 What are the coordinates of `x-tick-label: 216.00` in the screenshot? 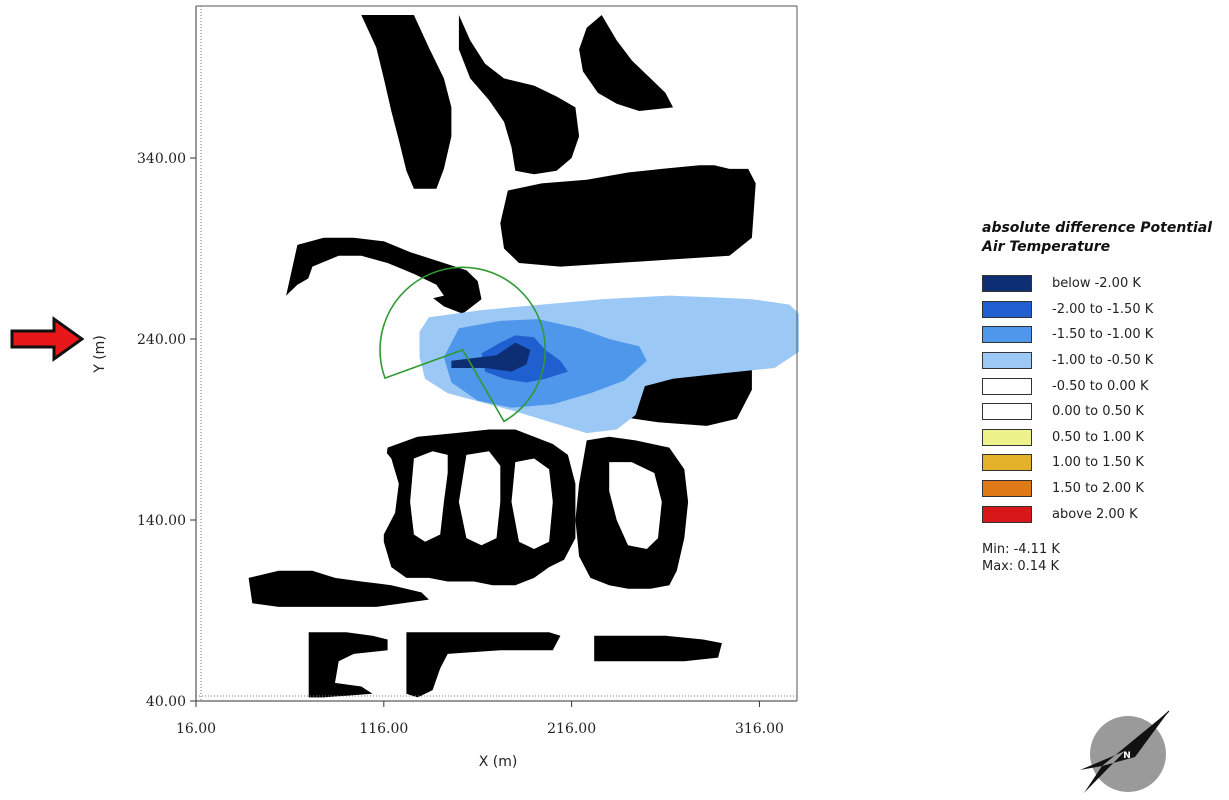 It's located at (571, 729).